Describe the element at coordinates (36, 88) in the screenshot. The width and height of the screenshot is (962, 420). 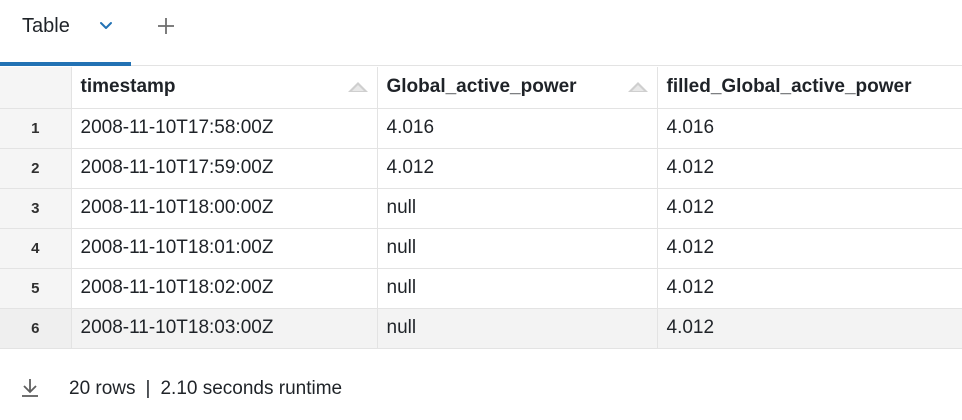
I see `index-header` at that location.